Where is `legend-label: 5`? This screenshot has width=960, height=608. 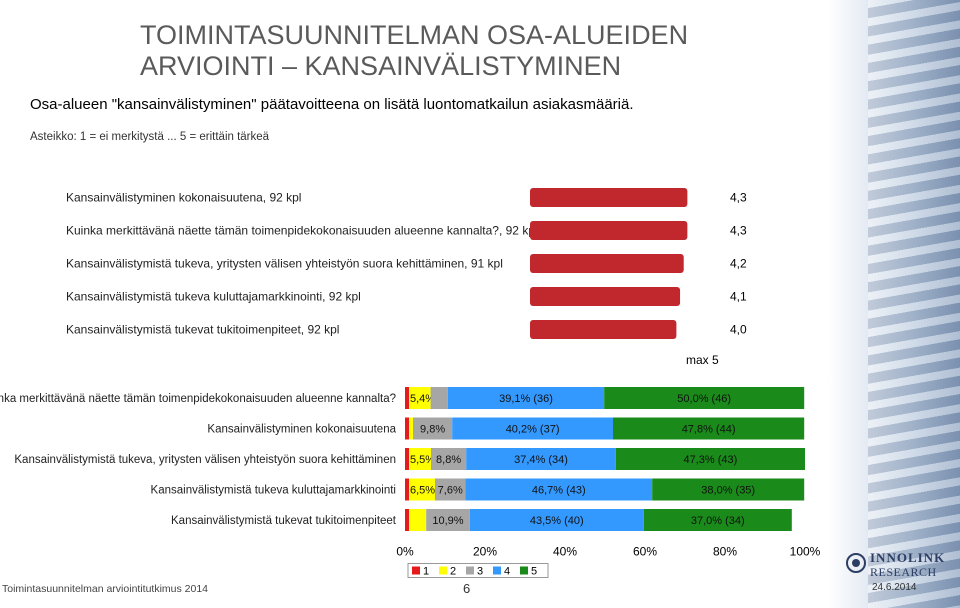 legend-label: 5 is located at coordinates (534, 572).